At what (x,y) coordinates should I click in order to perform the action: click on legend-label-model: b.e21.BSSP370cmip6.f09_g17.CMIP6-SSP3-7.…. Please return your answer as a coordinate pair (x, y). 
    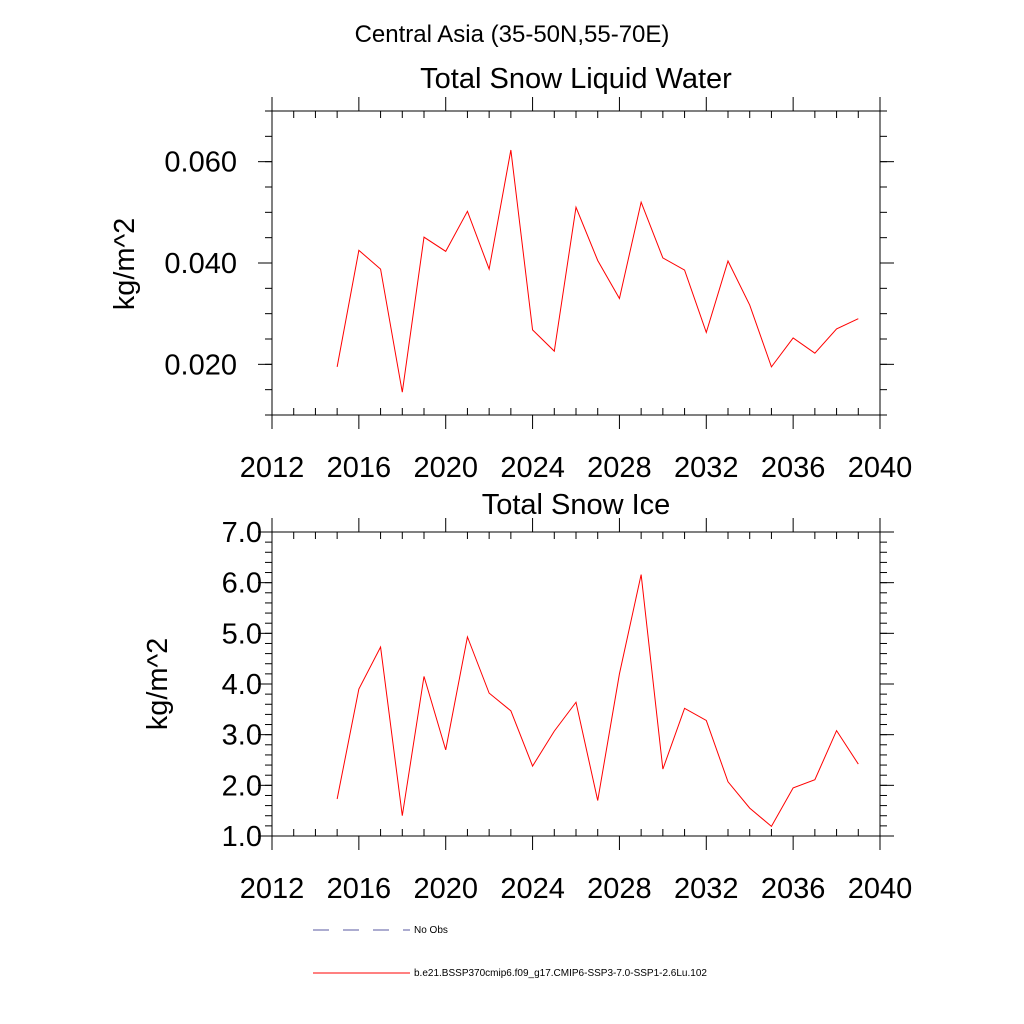
    Looking at the image, I should click on (560, 973).